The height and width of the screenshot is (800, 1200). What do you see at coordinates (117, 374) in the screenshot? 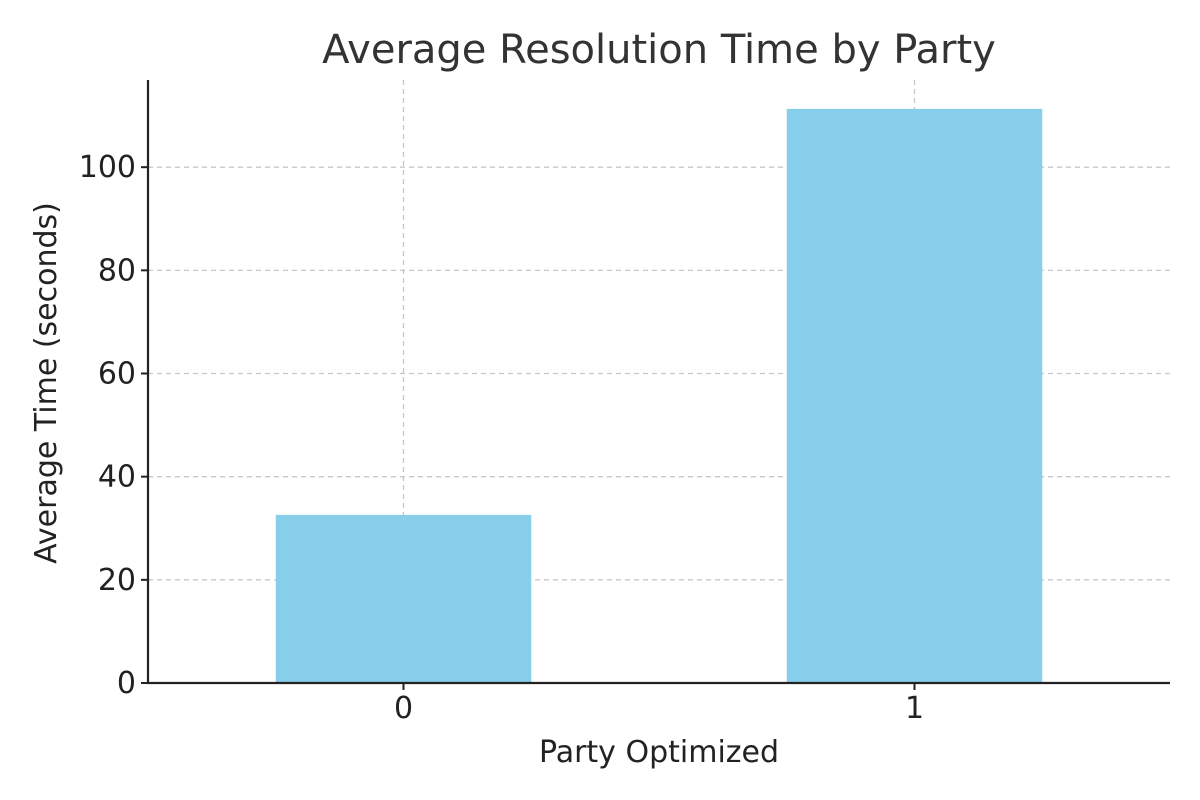
I see `y-tick-label: 60` at bounding box center [117, 374].